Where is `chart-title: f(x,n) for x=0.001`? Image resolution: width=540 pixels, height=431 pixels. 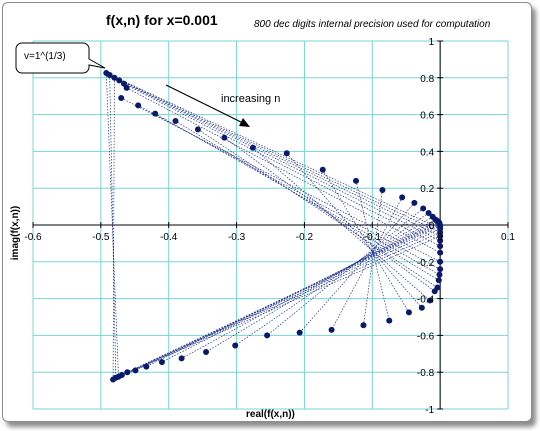 chart-title: f(x,n) for x=0.001 is located at coordinates (162, 20).